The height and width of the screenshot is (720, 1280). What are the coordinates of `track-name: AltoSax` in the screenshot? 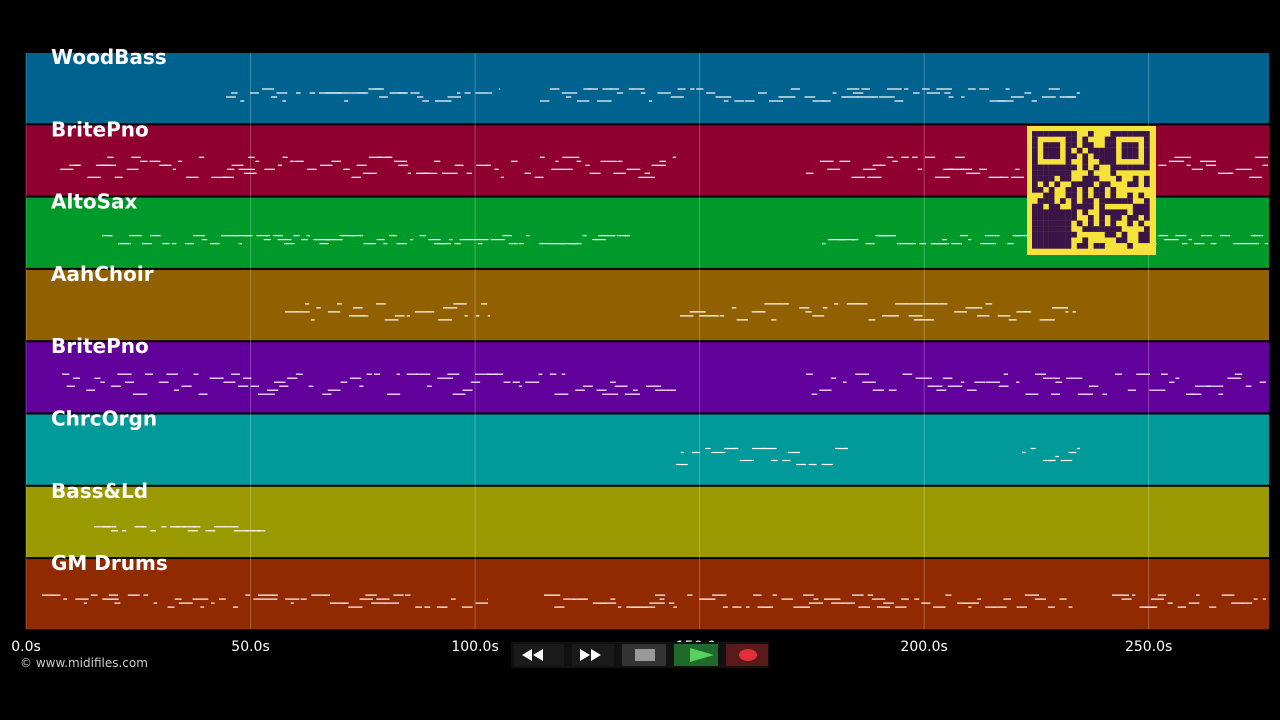 It's located at (94, 202).